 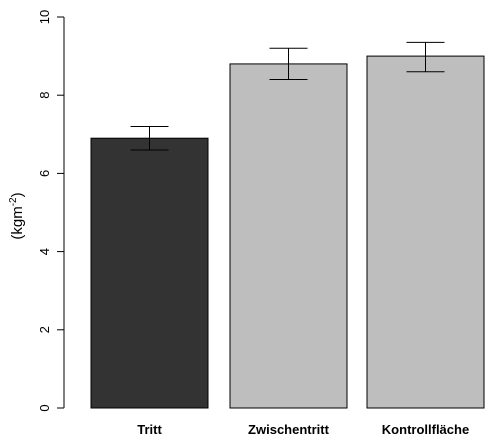 What do you see at coordinates (51, 211) in the screenshot?
I see `y-axis: 0 2 4 6 8 10` at bounding box center [51, 211].